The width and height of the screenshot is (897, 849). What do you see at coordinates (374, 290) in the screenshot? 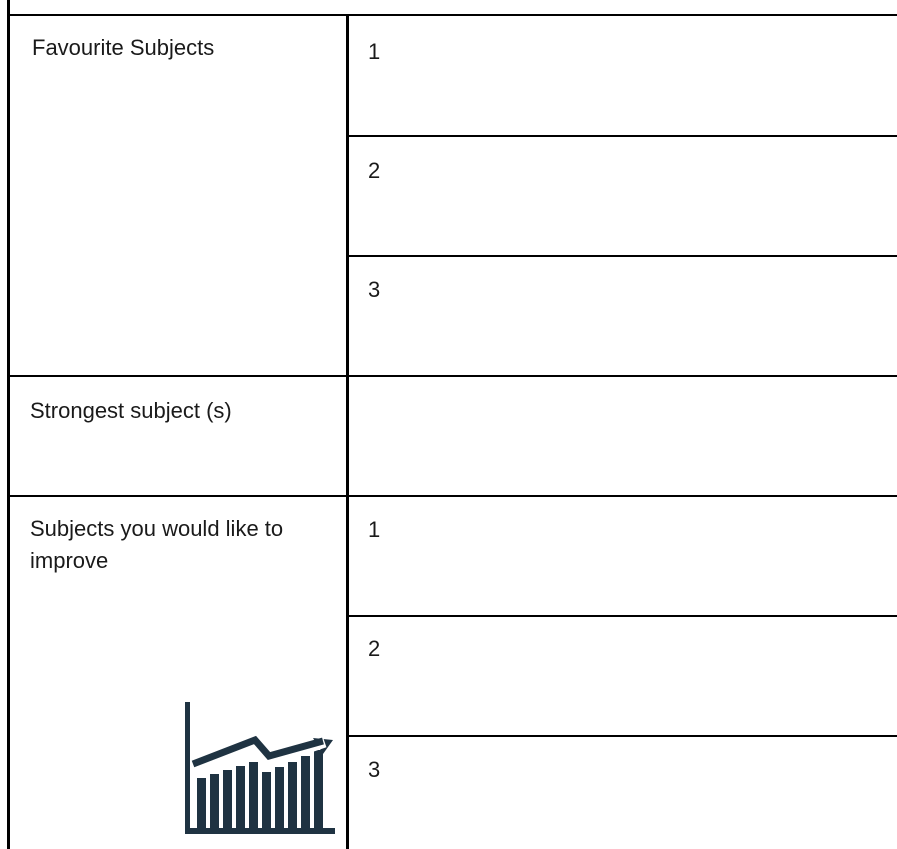
I see `favourite-subject-row-number: 3` at bounding box center [374, 290].